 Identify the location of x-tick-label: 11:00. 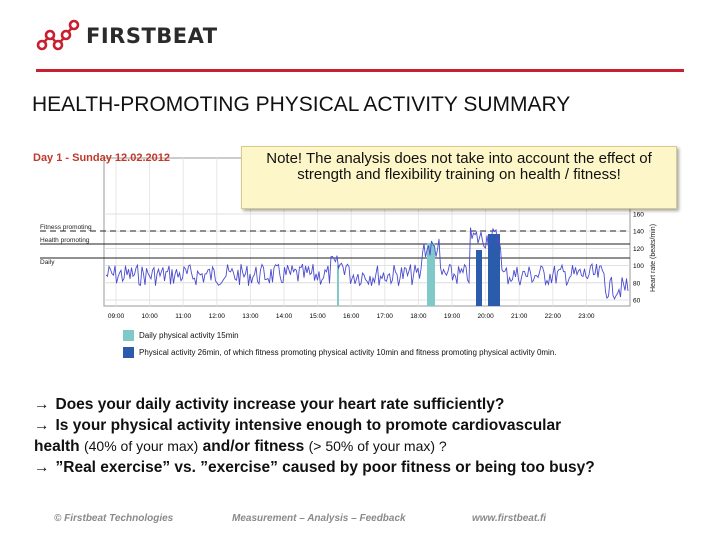
(183, 316).